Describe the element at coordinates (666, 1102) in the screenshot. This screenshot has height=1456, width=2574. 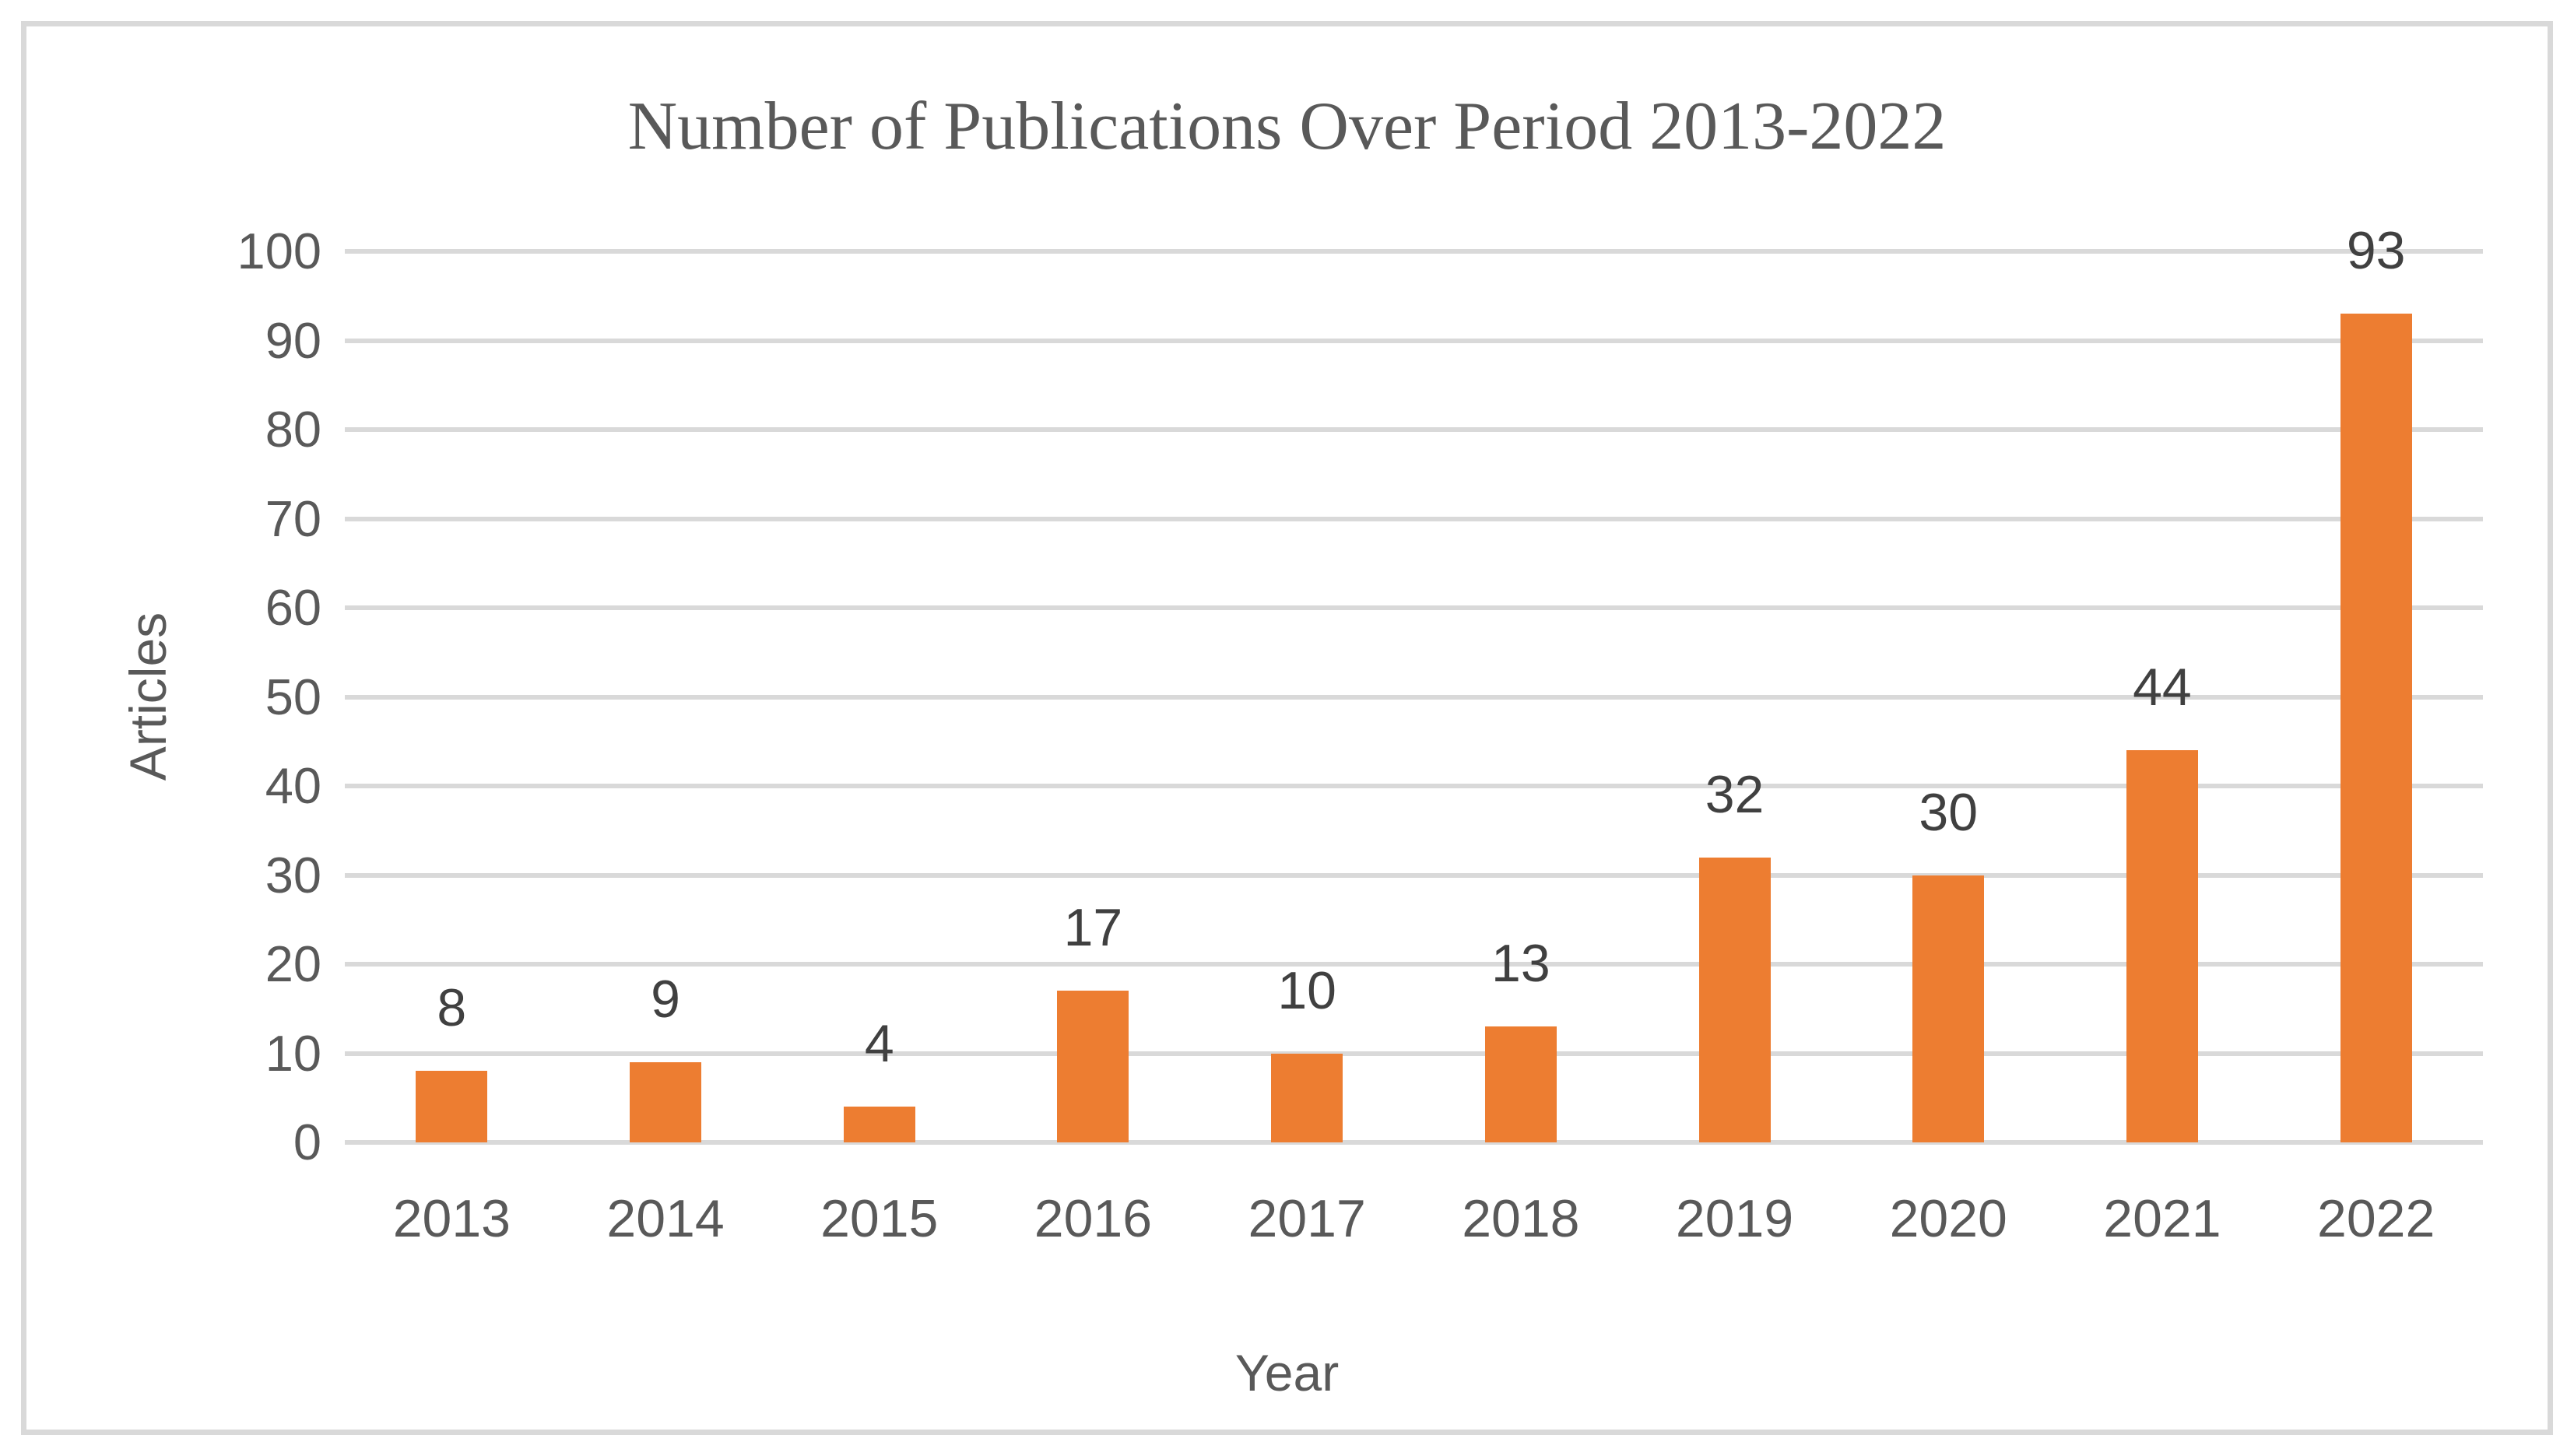
I see `bar-2014` at that location.